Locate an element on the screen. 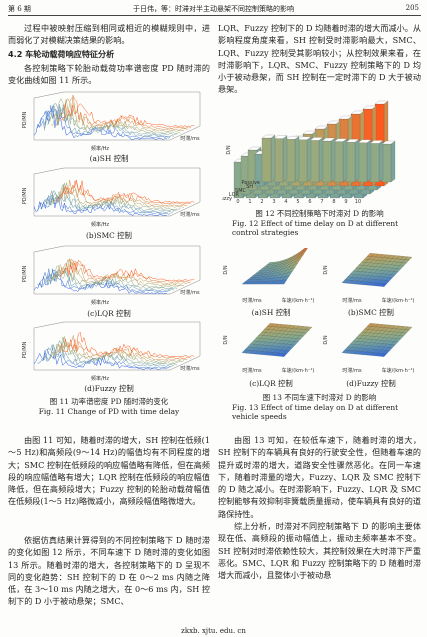  subfig-label: (d)Fuzzy 控制 is located at coordinates (371, 383).